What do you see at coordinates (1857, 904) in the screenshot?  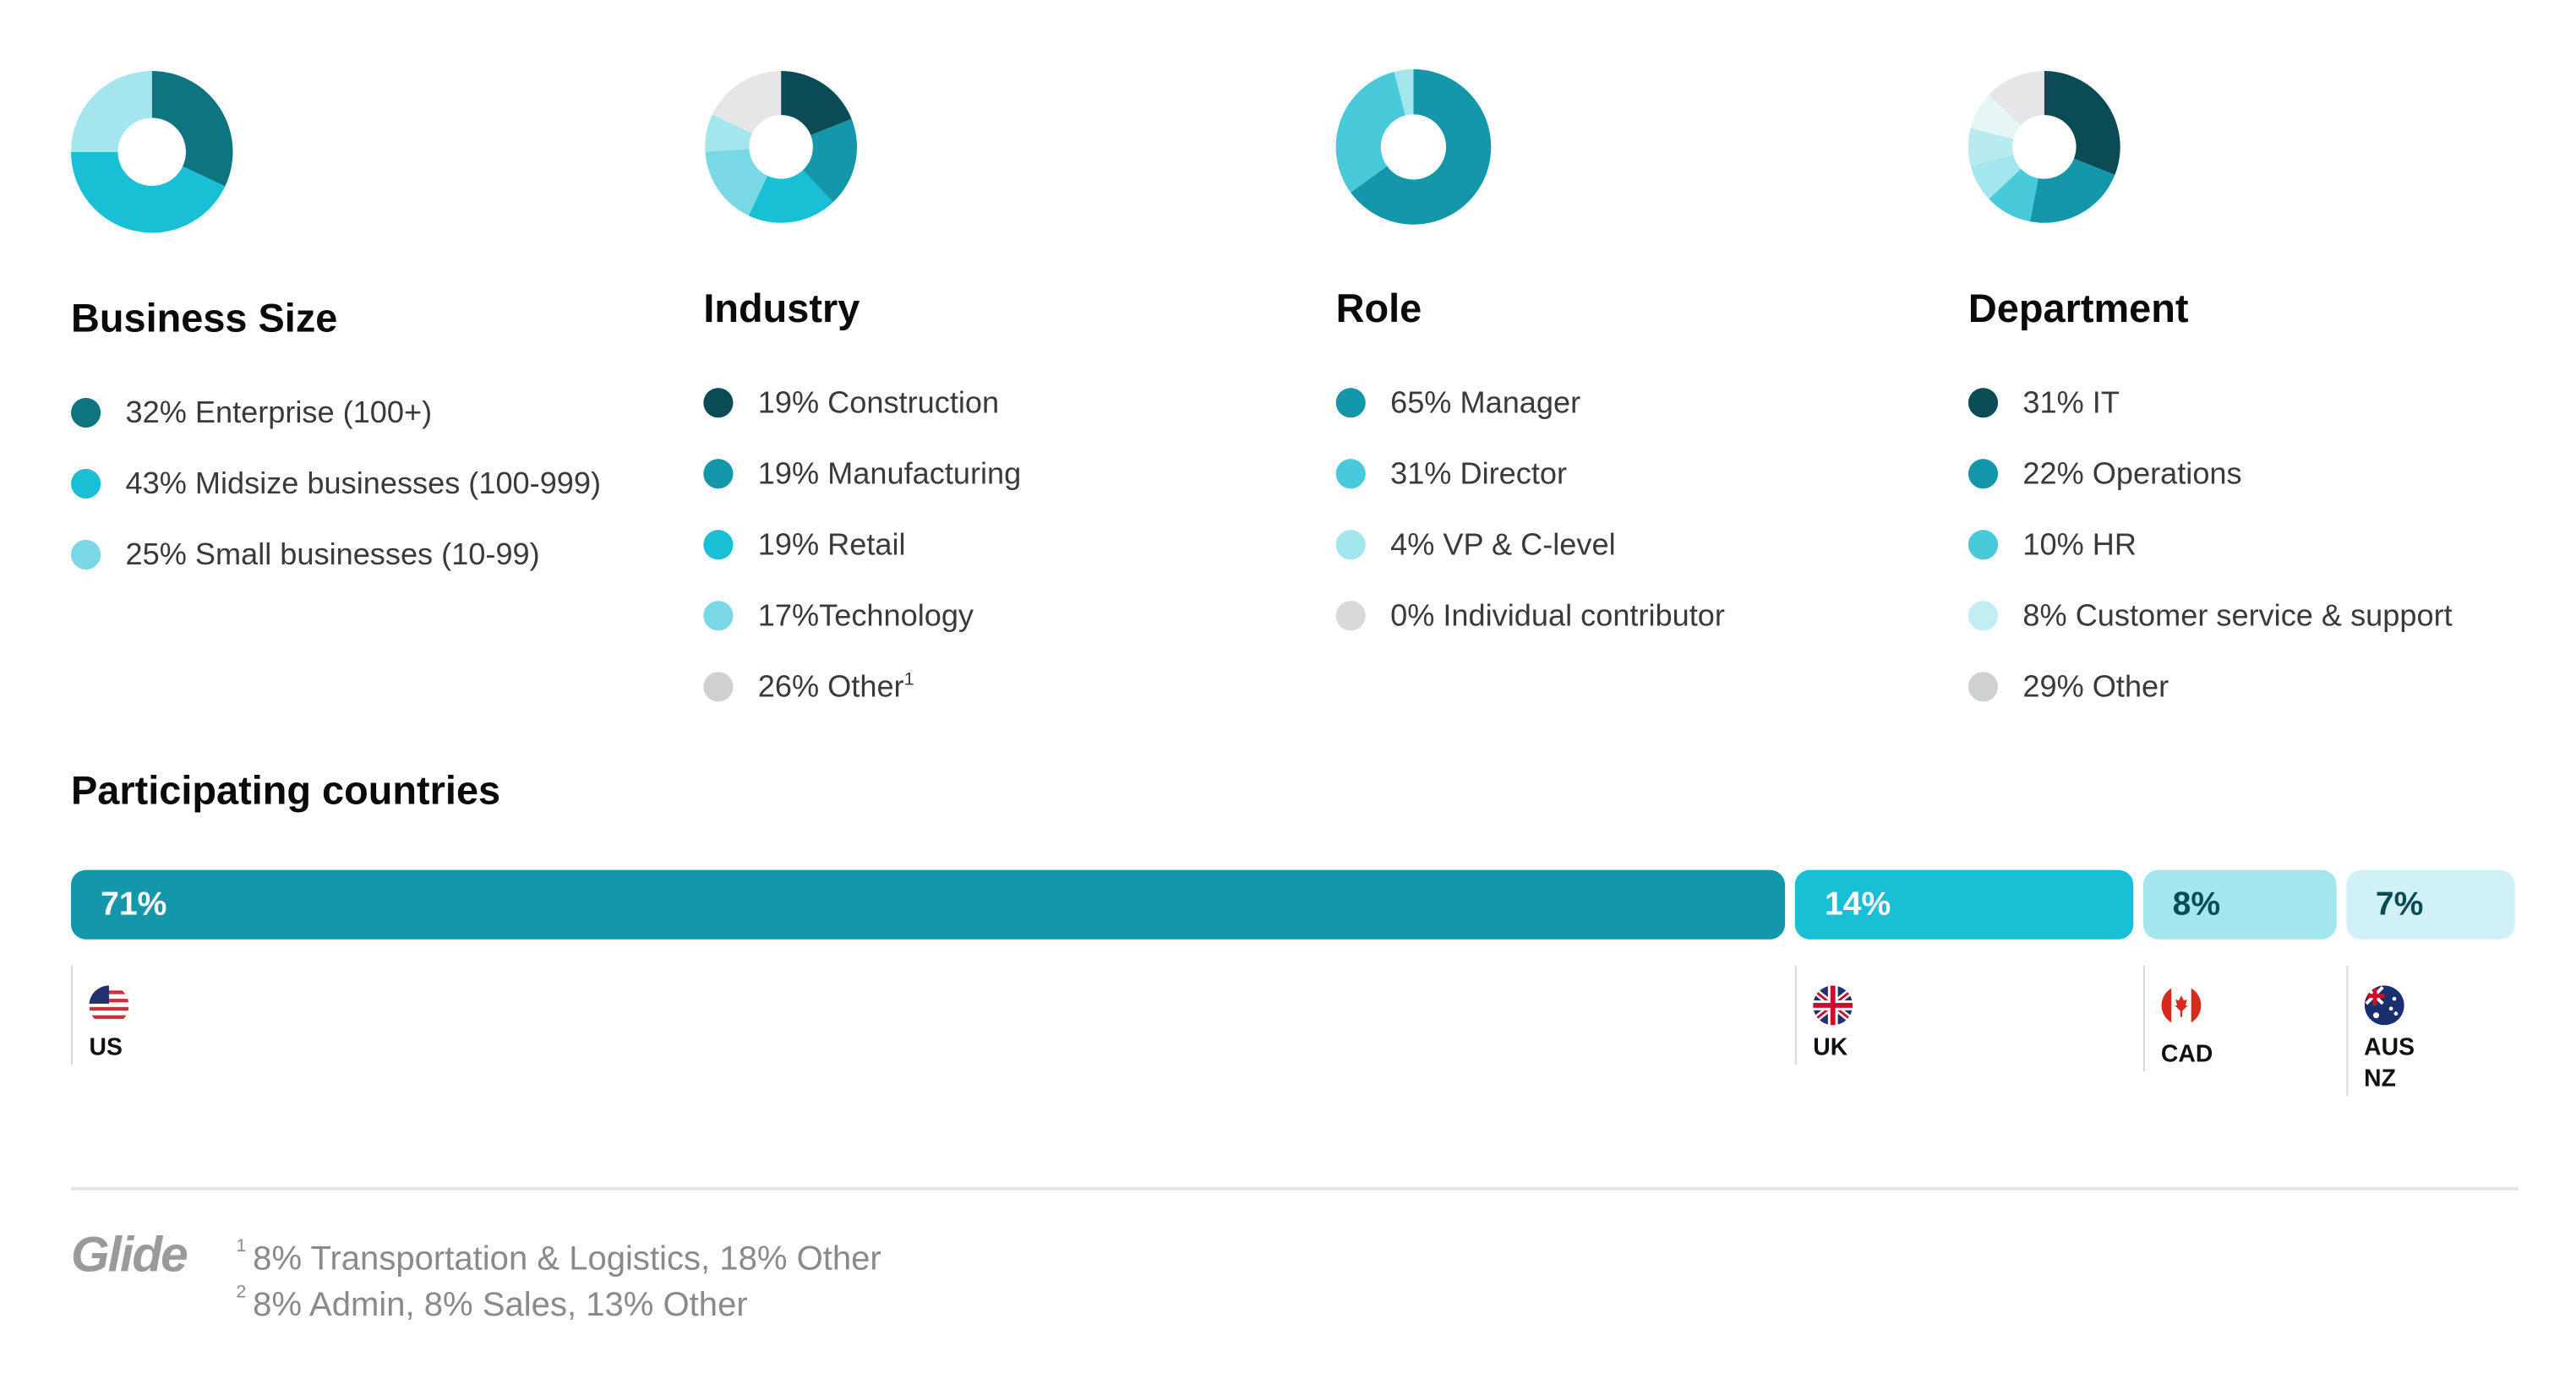 I see `segment-label: 14%` at bounding box center [1857, 904].